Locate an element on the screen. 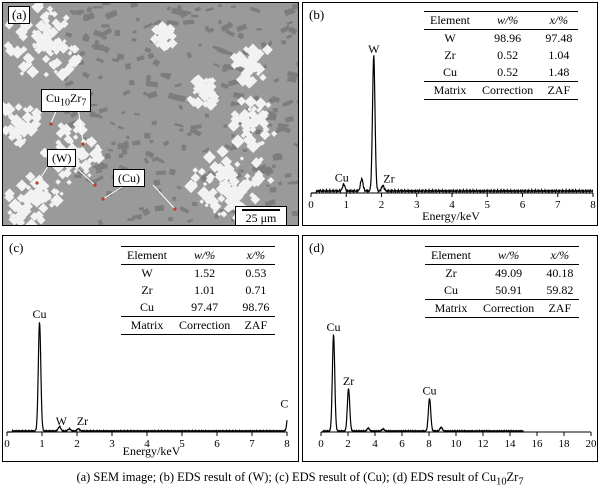 The height and width of the screenshot is (495, 600). table-cell: ZAF is located at coordinates (256, 325).